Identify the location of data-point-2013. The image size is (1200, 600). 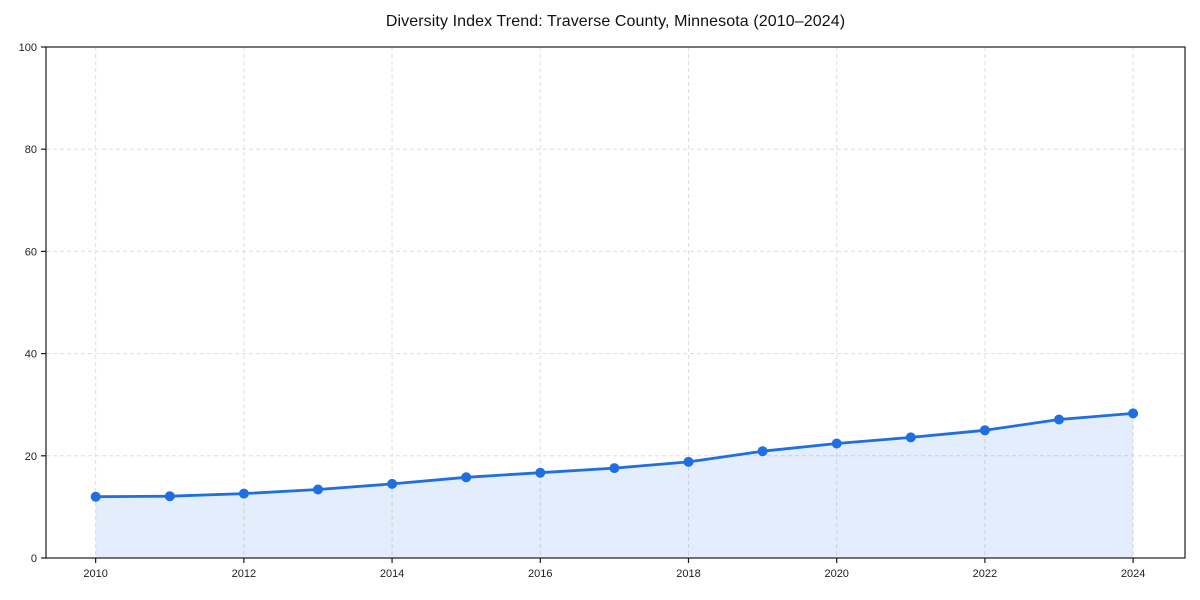
(318, 489).